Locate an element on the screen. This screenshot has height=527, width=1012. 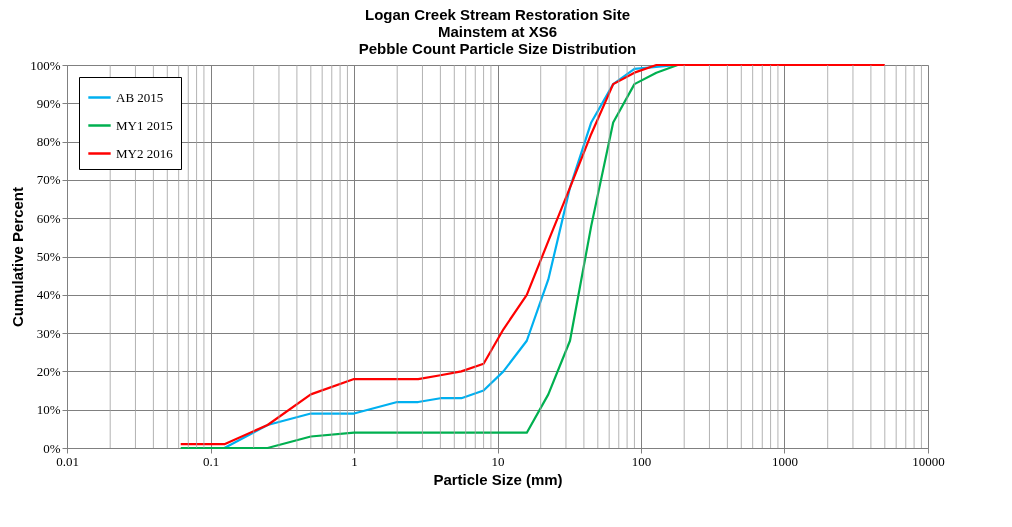
legend-label: MY1 2015 is located at coordinates (144, 125).